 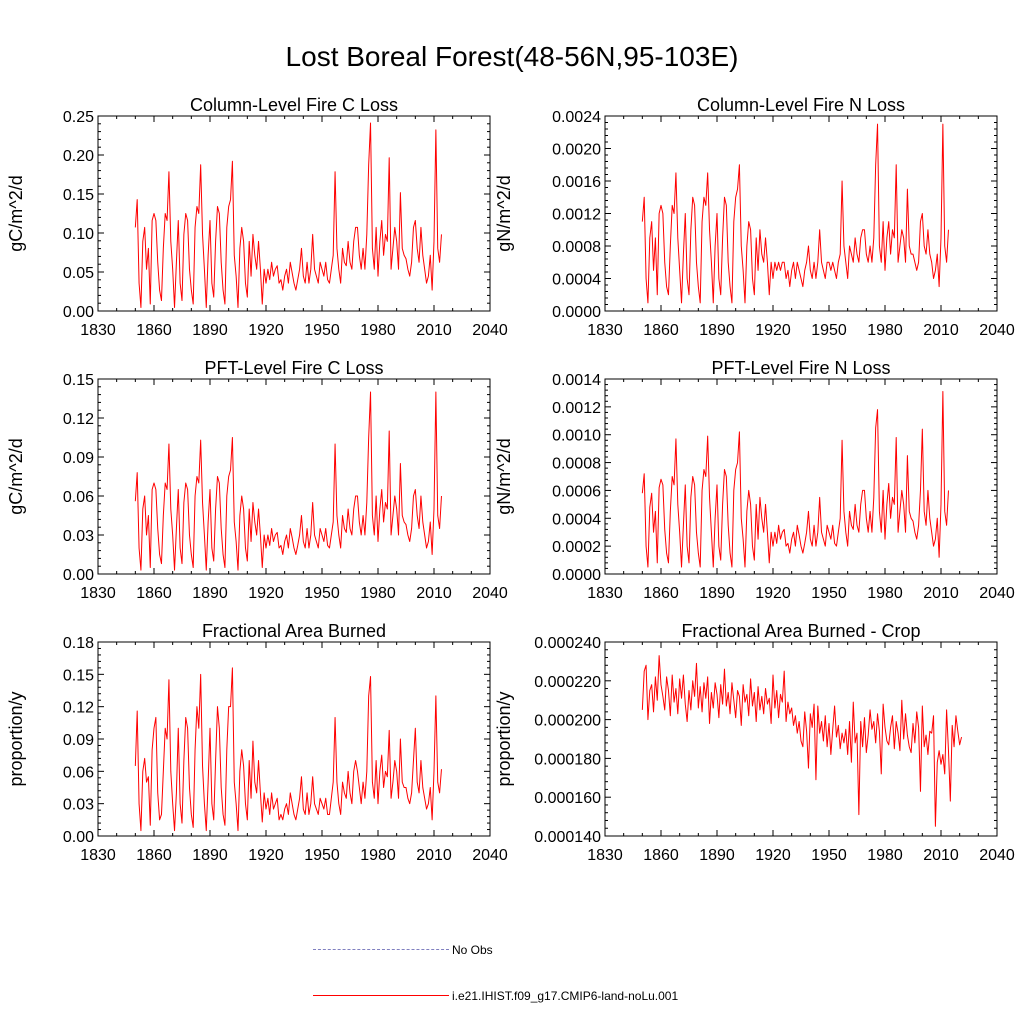 What do you see at coordinates (801, 105) in the screenshot?
I see `chart-title: Column-Level Fire N Loss` at bounding box center [801, 105].